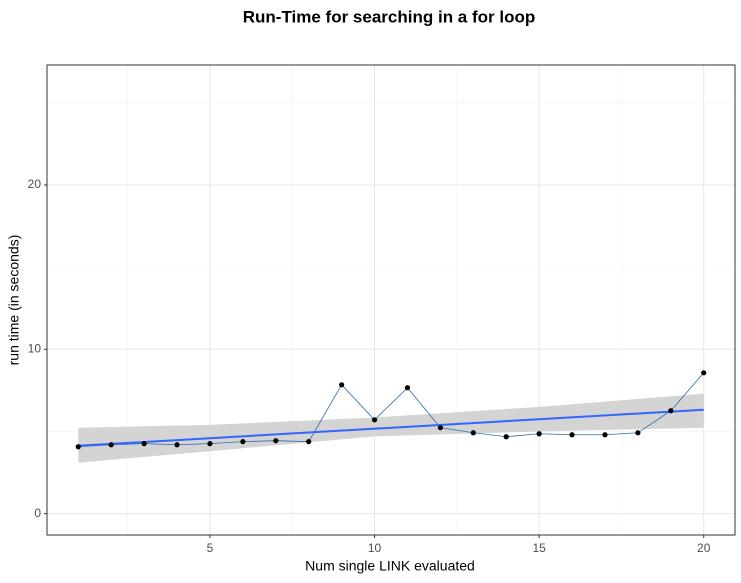 The width and height of the screenshot is (741, 583). Describe the element at coordinates (390, 566) in the screenshot. I see `x-axis-title: Num single LINK evaluated` at that location.